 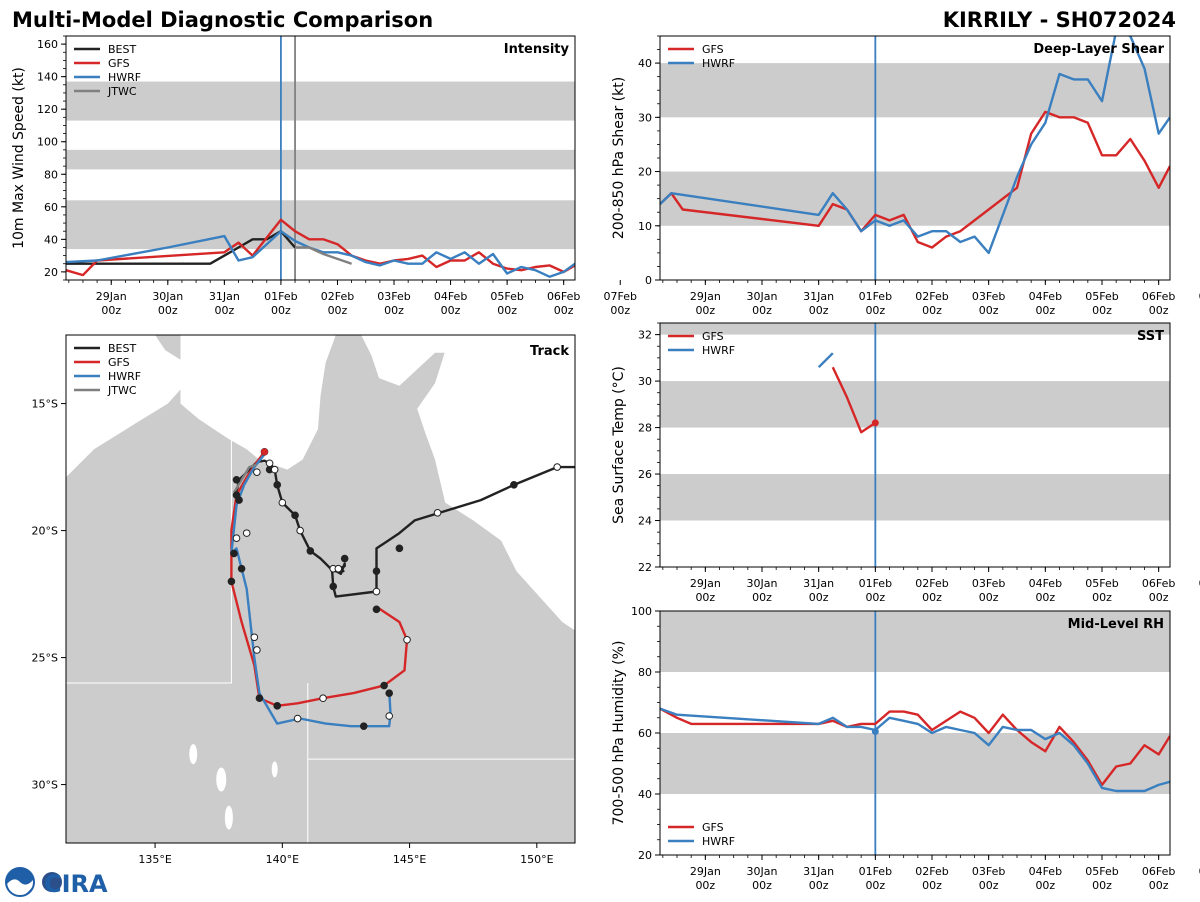 What do you see at coordinates (875, 731) in the screenshot?
I see `rh-hwrf-point` at bounding box center [875, 731].